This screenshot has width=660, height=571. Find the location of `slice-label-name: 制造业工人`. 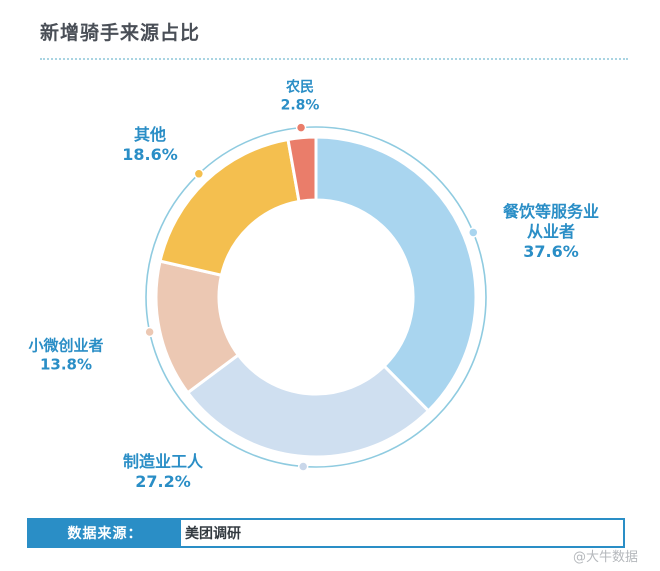

slice-label-name: 制造业工人 is located at coordinates (162, 461).